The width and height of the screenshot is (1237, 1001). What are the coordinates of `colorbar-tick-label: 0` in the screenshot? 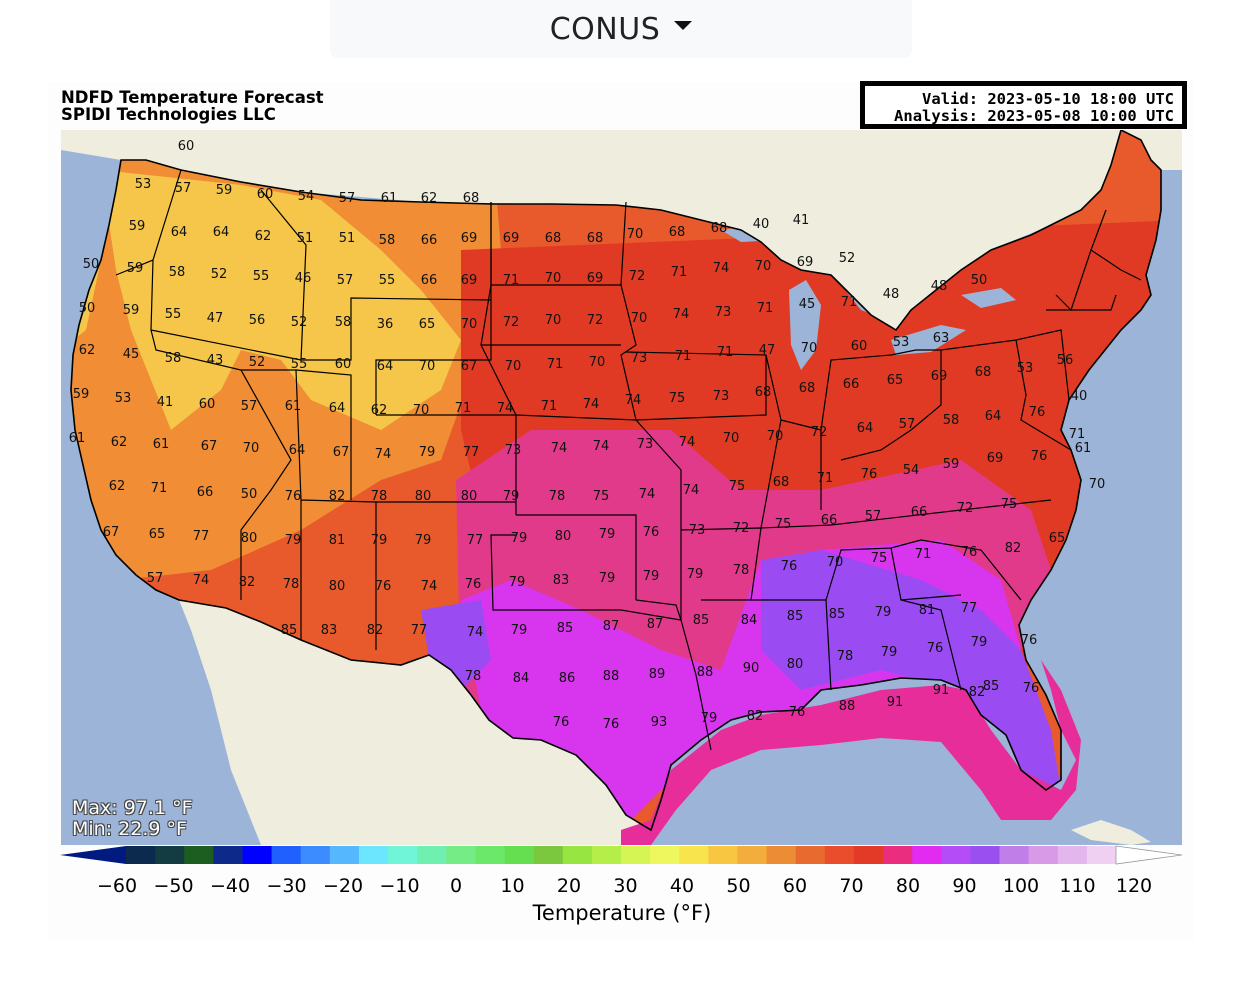 It's located at (456, 886).